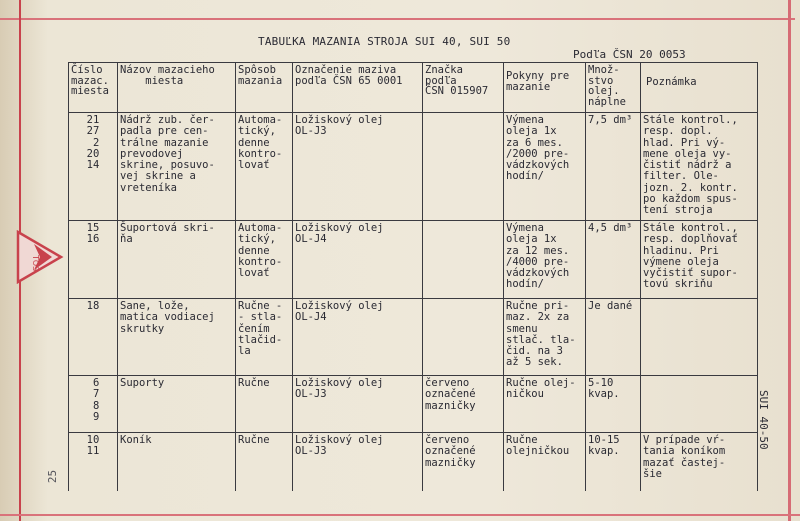 The width and height of the screenshot is (800, 521). What do you see at coordinates (176, 87) in the screenshot?
I see `header-cell: Názov mazacieho miesta` at bounding box center [176, 87].